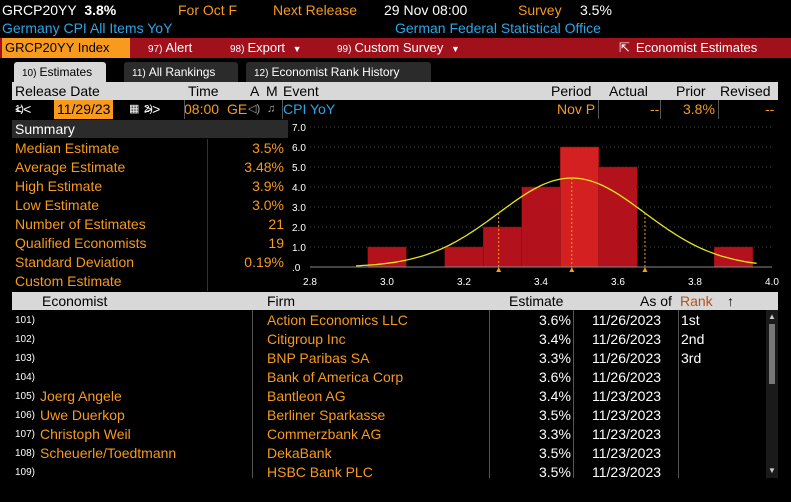 Image resolution: width=791 pixels, height=502 pixels. I want to click on summary-row-median: Median Estimate 3.5%, so click(150, 148).